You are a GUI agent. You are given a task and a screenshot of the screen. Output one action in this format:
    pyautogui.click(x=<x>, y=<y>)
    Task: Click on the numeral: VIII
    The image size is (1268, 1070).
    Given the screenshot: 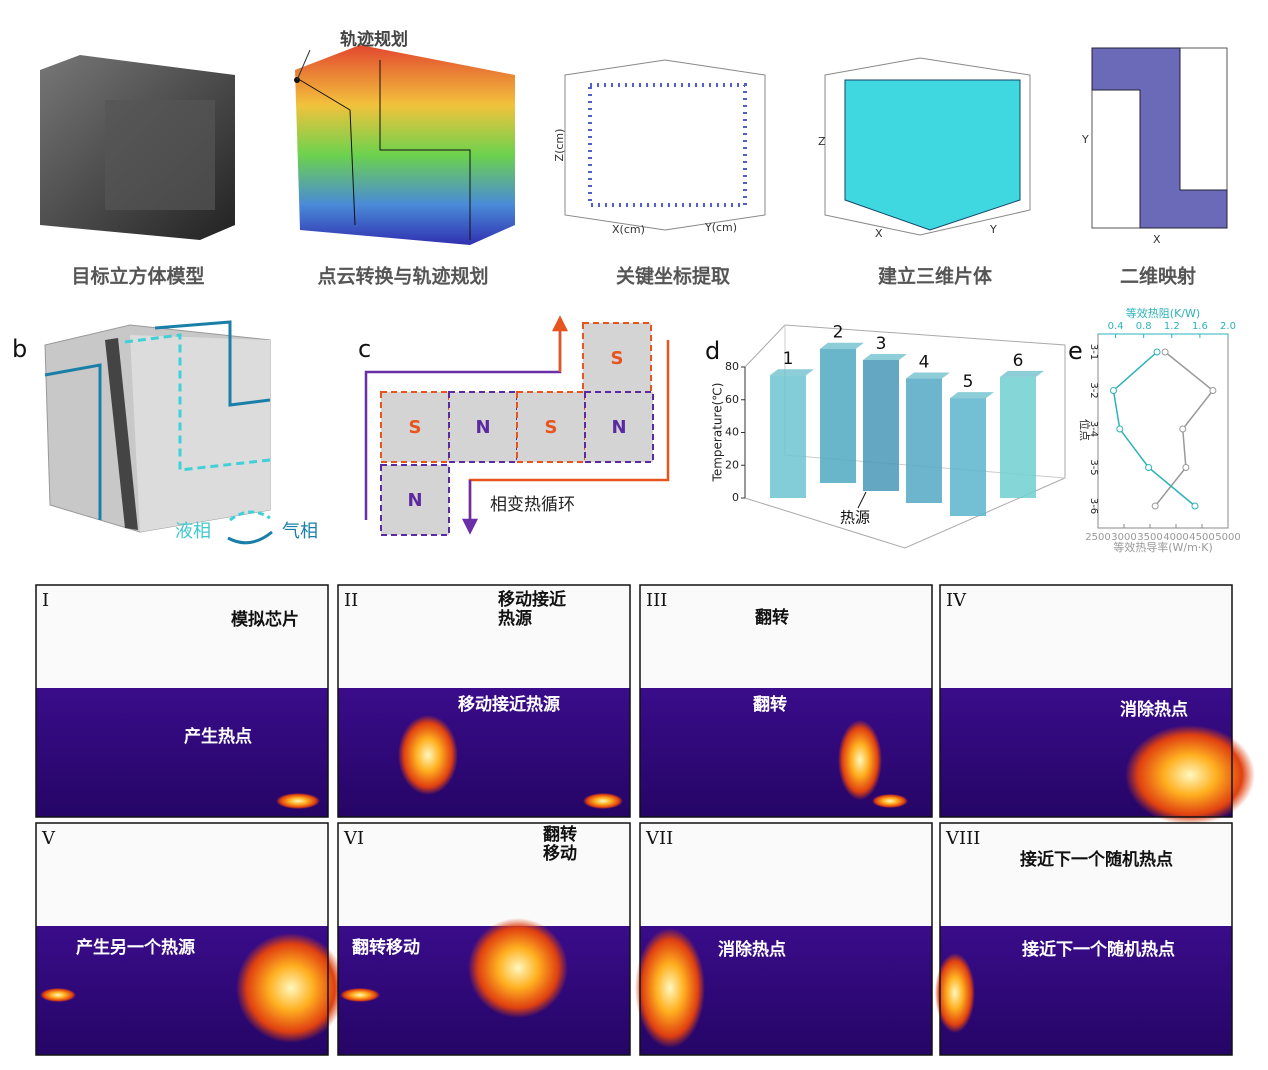 What is the action you would take?
    pyautogui.click(x=962, y=838)
    